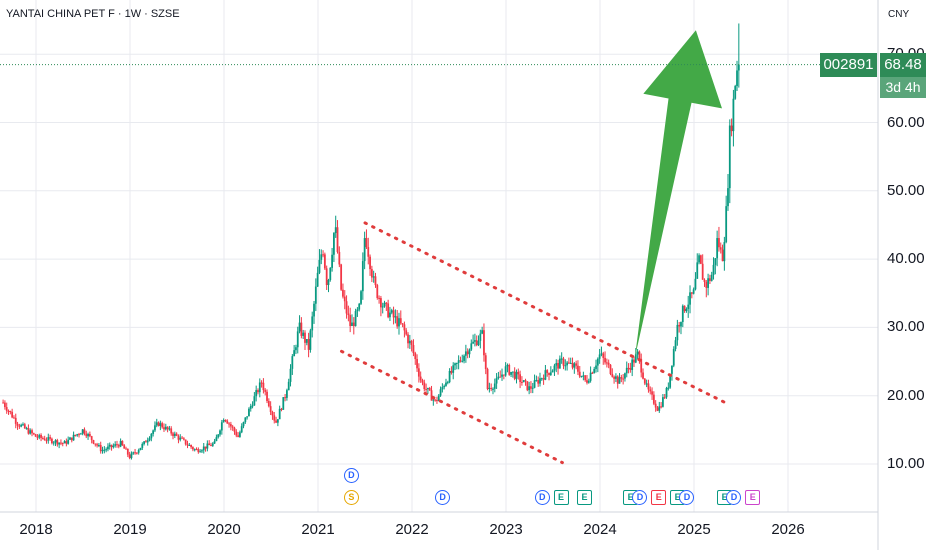 This screenshot has width=932, height=550. What do you see at coordinates (899, 14) in the screenshot?
I see `currency-label: CNY` at bounding box center [899, 14].